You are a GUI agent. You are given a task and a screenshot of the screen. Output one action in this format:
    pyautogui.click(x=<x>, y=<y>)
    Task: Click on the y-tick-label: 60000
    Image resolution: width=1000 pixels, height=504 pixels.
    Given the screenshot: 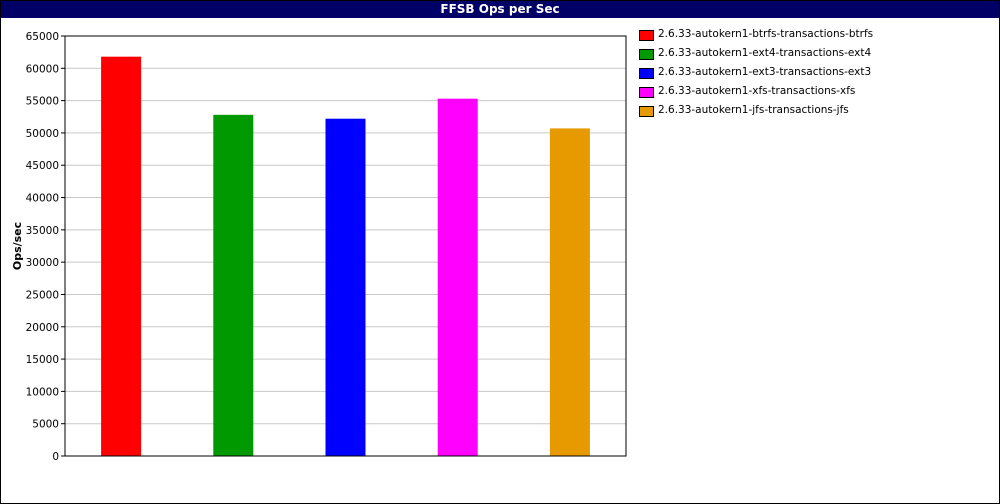 What is the action you would take?
    pyautogui.click(x=42, y=69)
    